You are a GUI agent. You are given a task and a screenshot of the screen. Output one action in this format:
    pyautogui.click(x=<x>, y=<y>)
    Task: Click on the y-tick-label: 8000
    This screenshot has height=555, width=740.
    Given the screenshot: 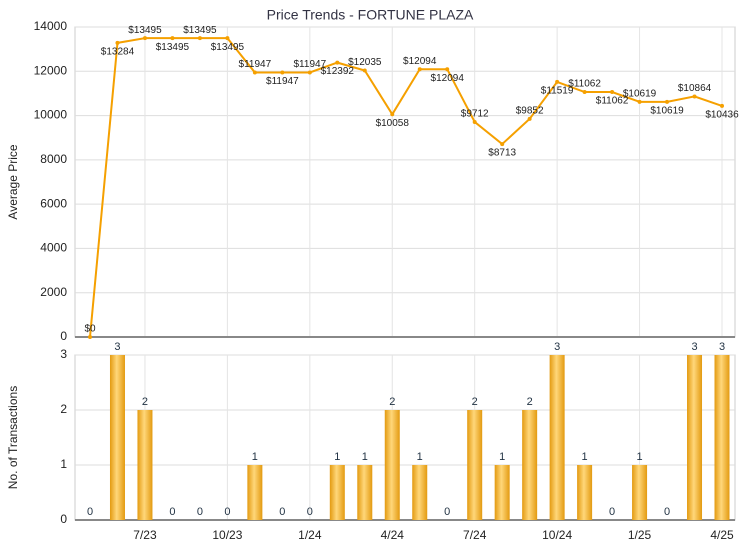 What is the action you would take?
    pyautogui.click(x=53, y=159)
    